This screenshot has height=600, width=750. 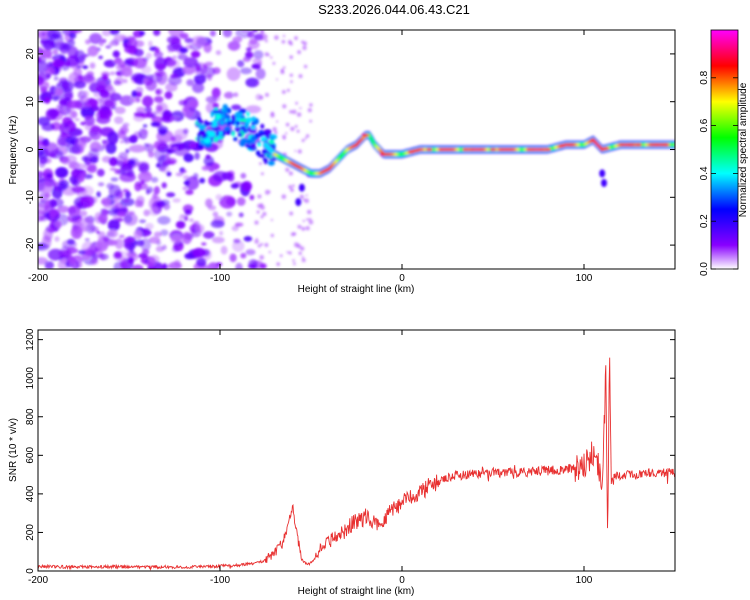 I want to click on colorbar-ticks: 0.0 0.2 0.4 0.6 0.8, so click(x=718, y=173).